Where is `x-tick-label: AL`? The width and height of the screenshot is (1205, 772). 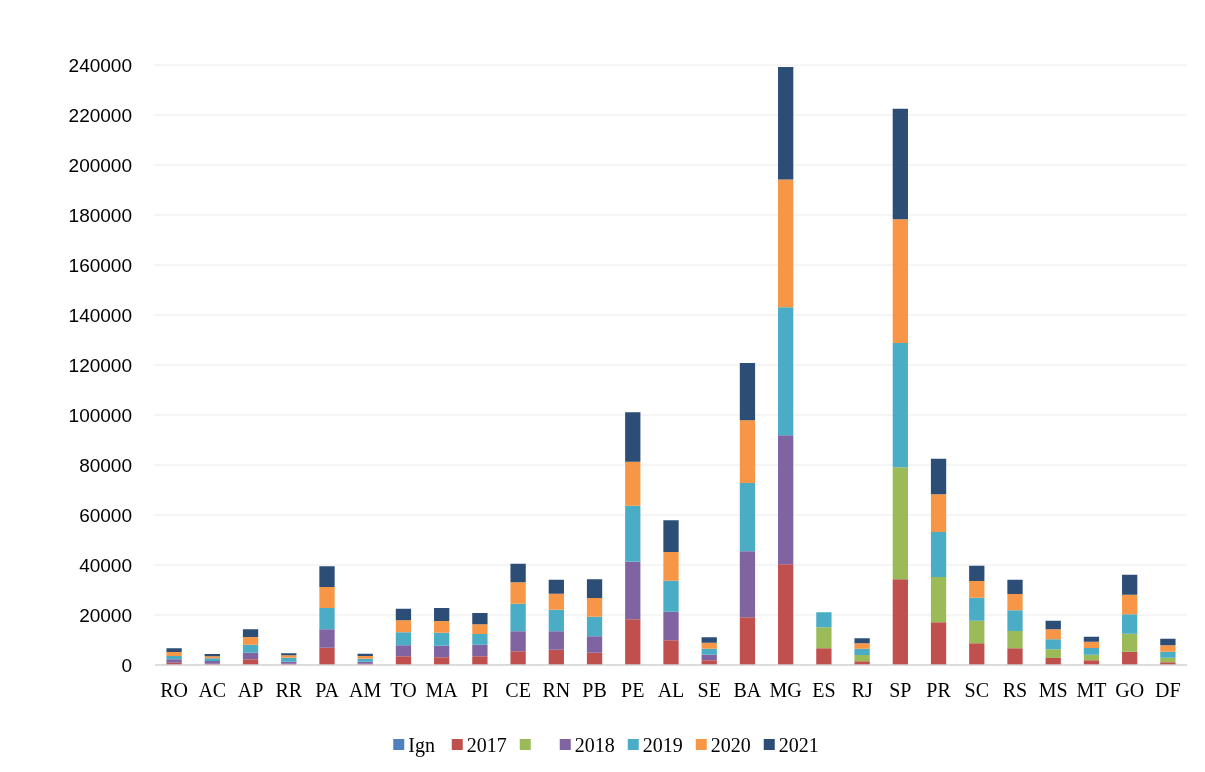
x-tick-label: AL is located at coordinates (671, 690).